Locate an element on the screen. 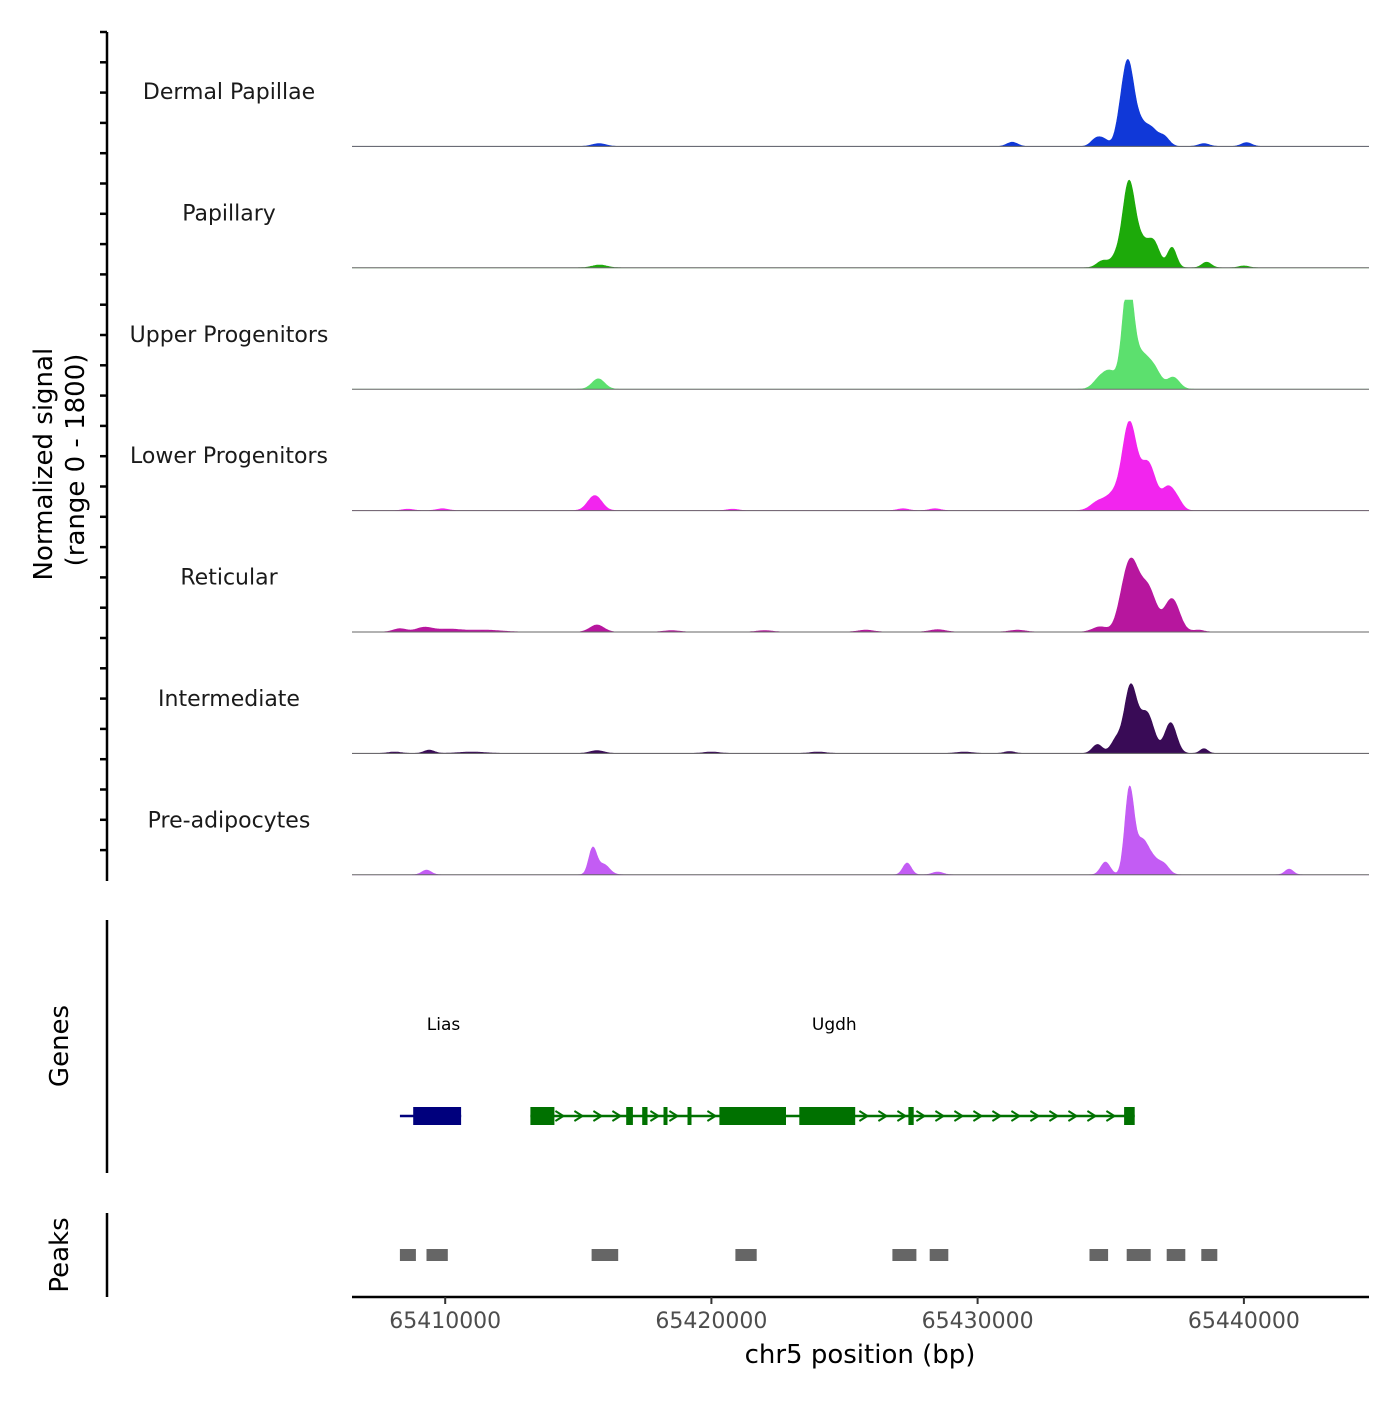 The width and height of the screenshot is (1400, 1405). signal-track: Reticular is located at coordinates (774, 595).